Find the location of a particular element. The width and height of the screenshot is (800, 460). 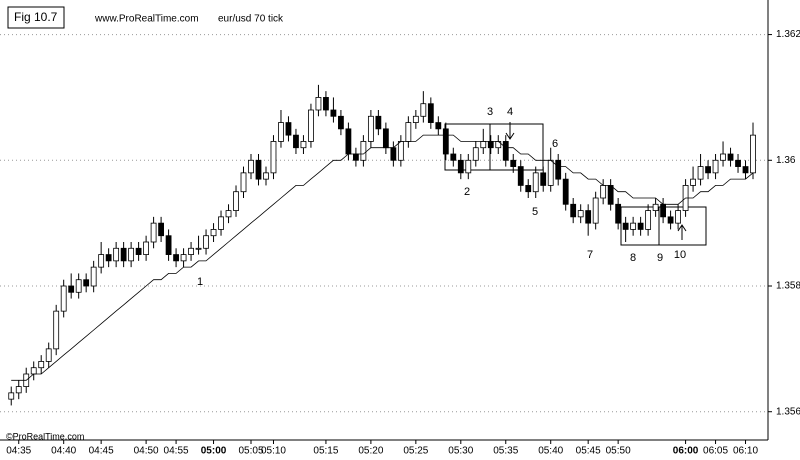

y-tick-label: 1.358 is located at coordinates (788, 286).